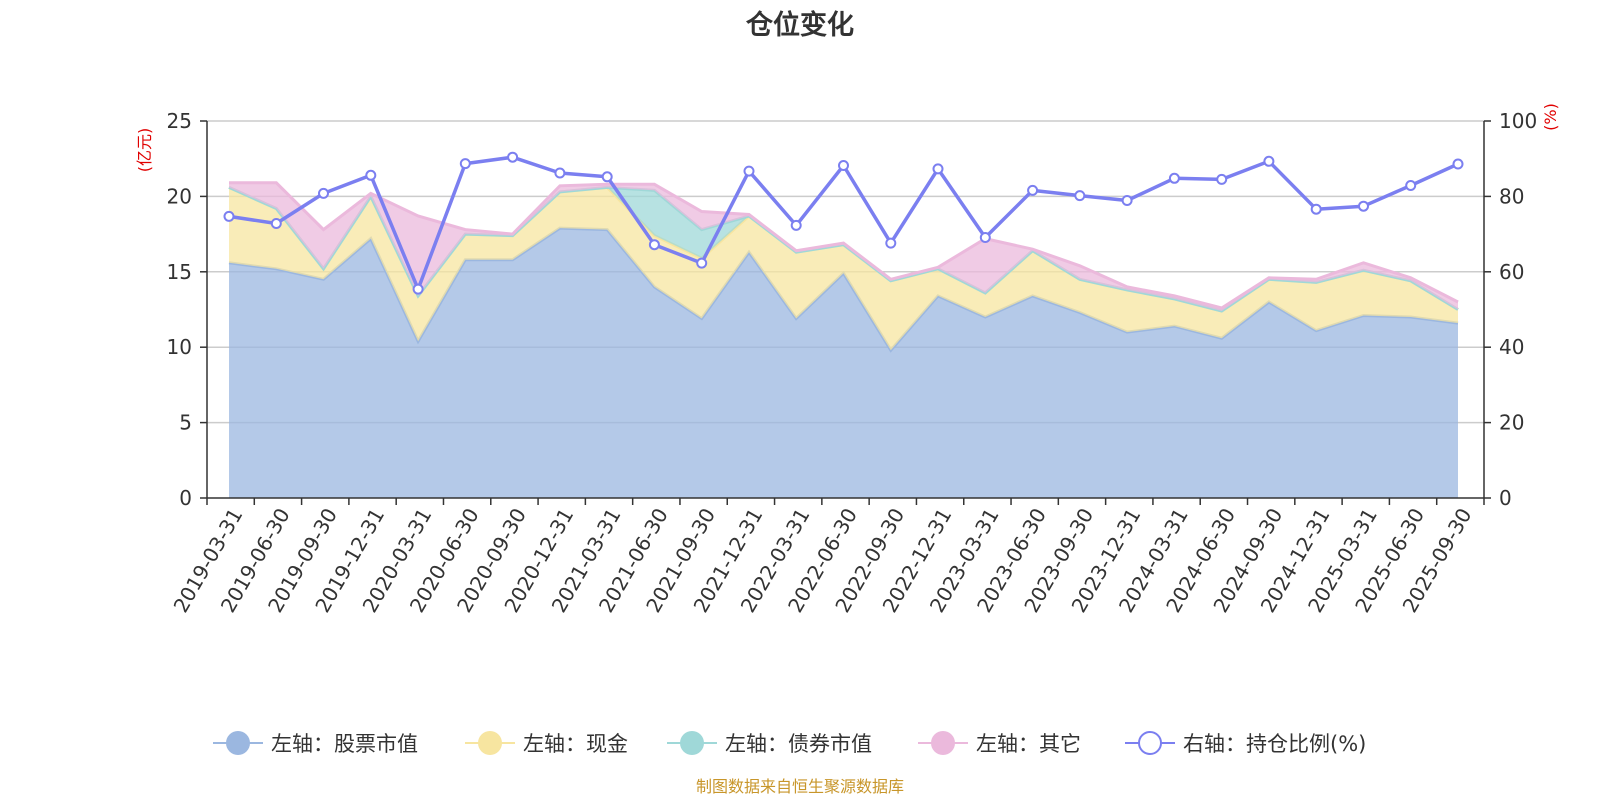  What do you see at coordinates (799, 25) in the screenshot?
I see `chart-title: 仓位变化` at bounding box center [799, 25].